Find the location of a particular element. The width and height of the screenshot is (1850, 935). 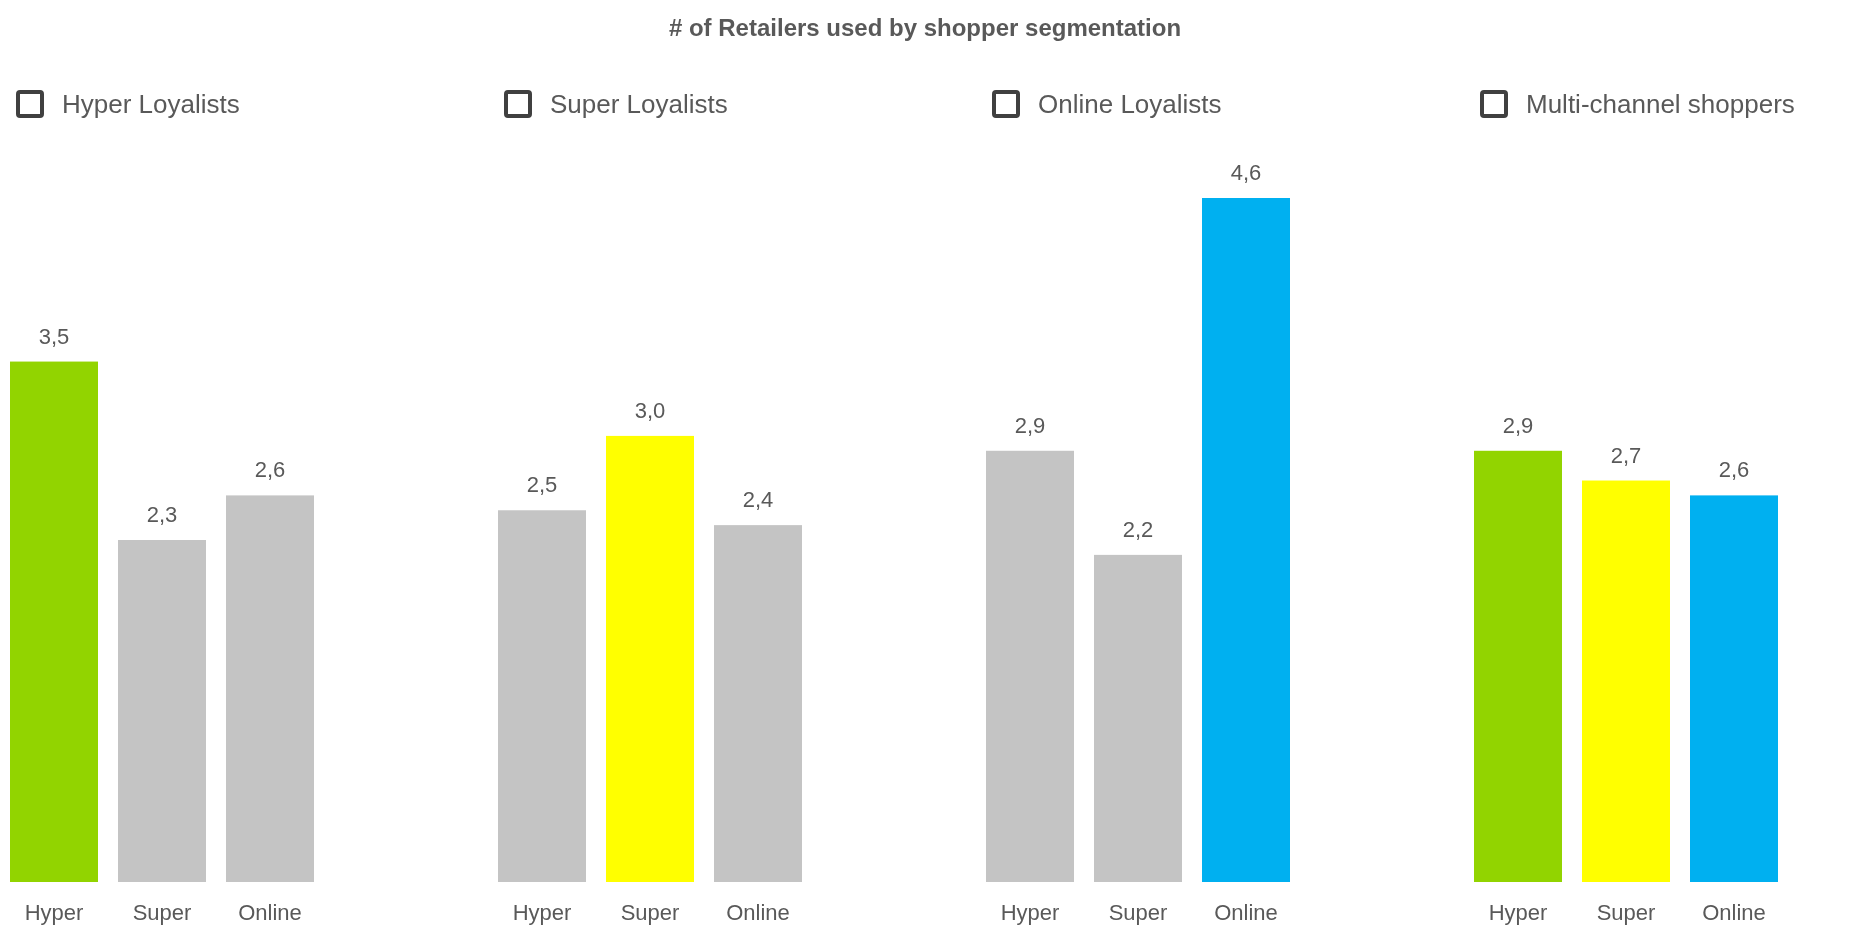

data-label: 2,2 is located at coordinates (1138, 529).